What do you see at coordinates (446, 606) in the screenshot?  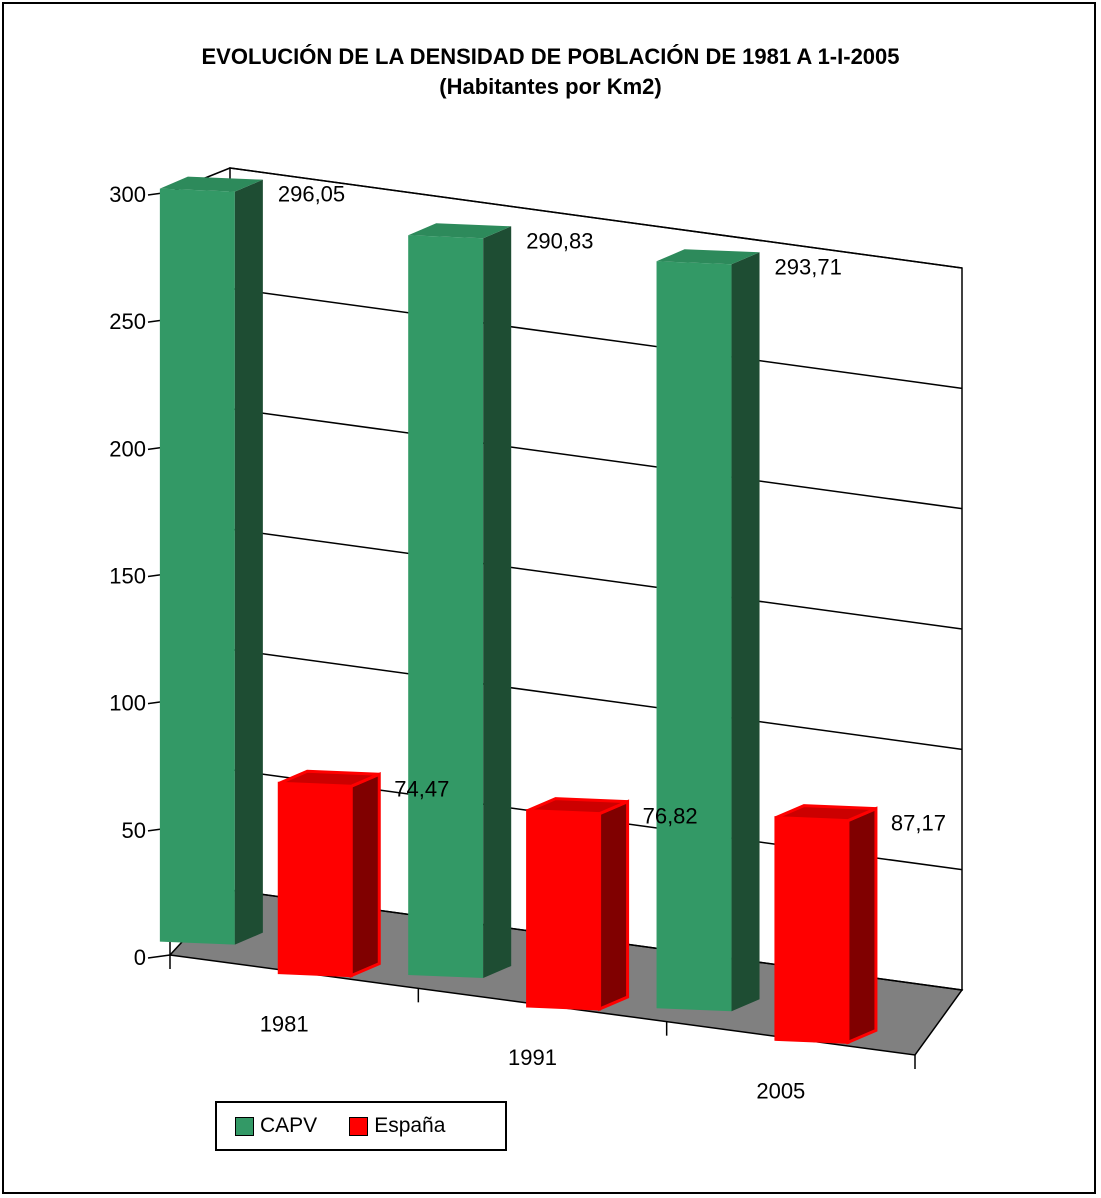 I see `bar-capv-1991` at bounding box center [446, 606].